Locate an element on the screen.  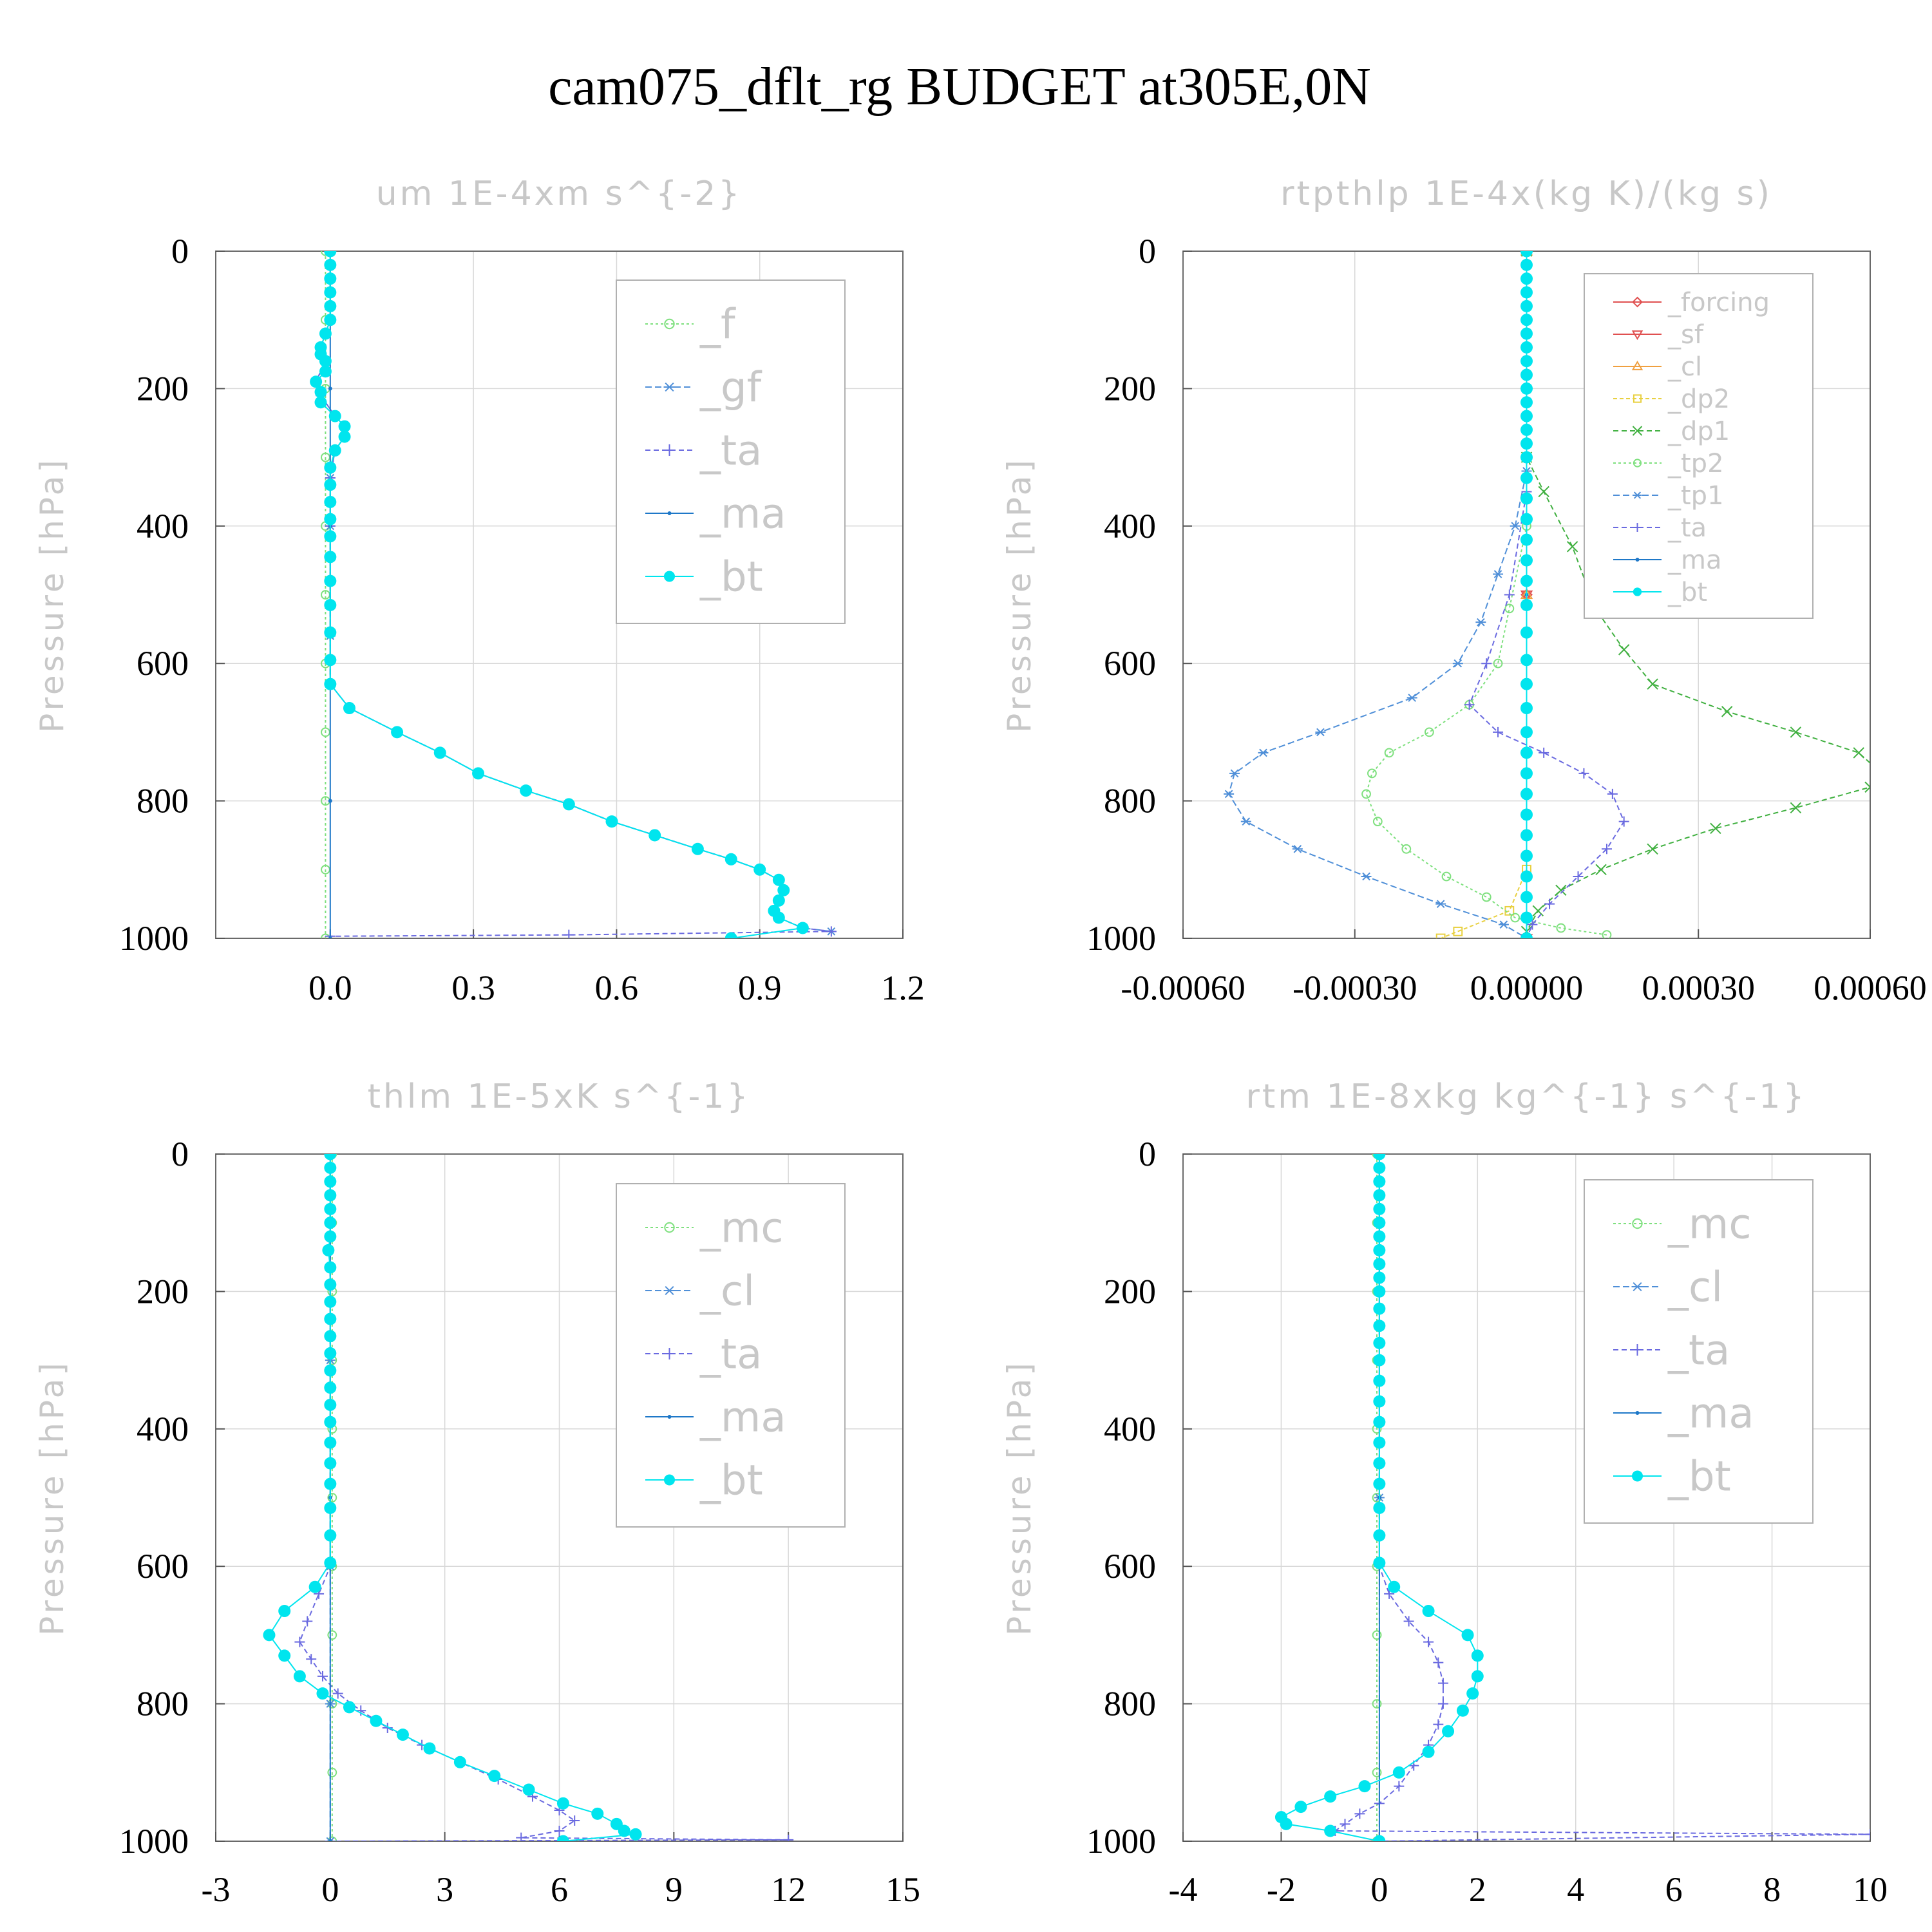
plot-area is located at coordinates (573, 594).